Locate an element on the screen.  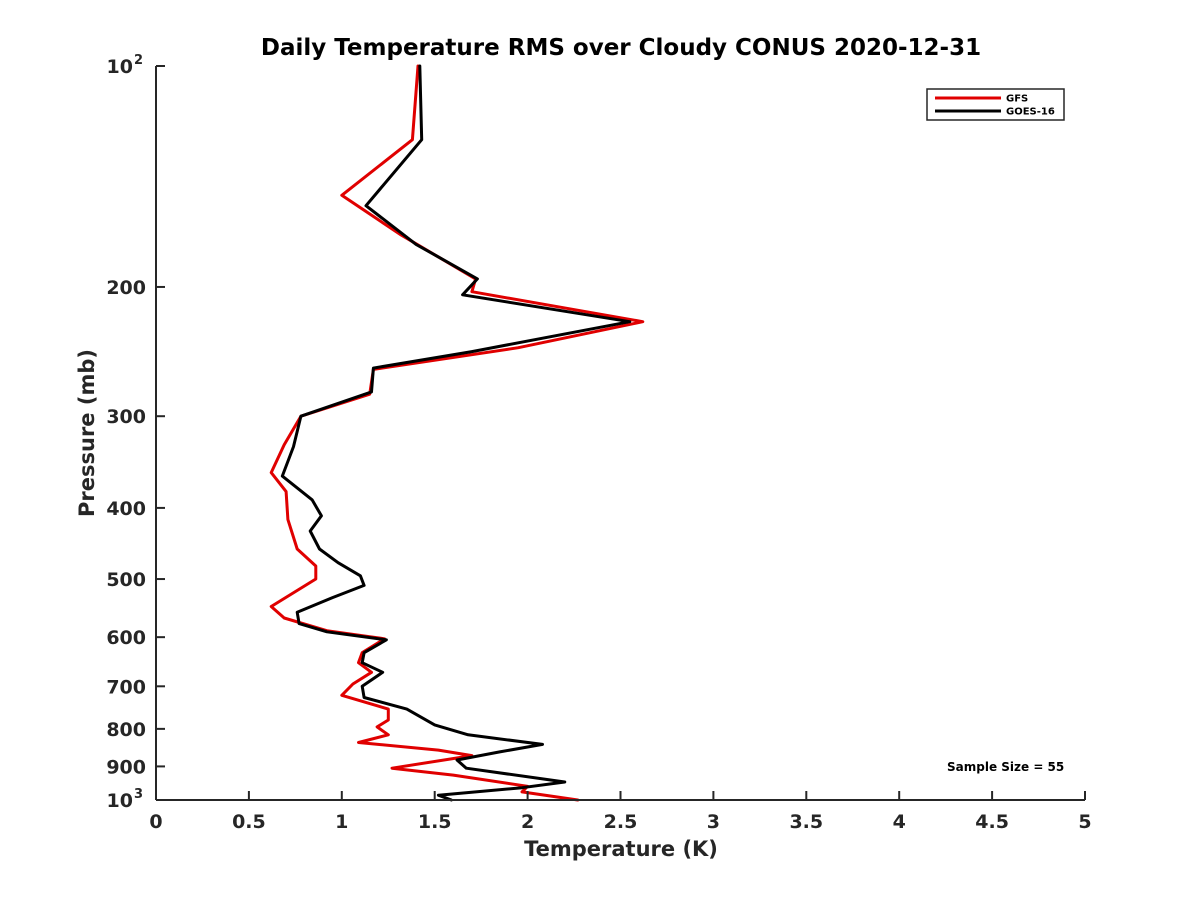
y-tick-label: 400 is located at coordinates (126, 509).